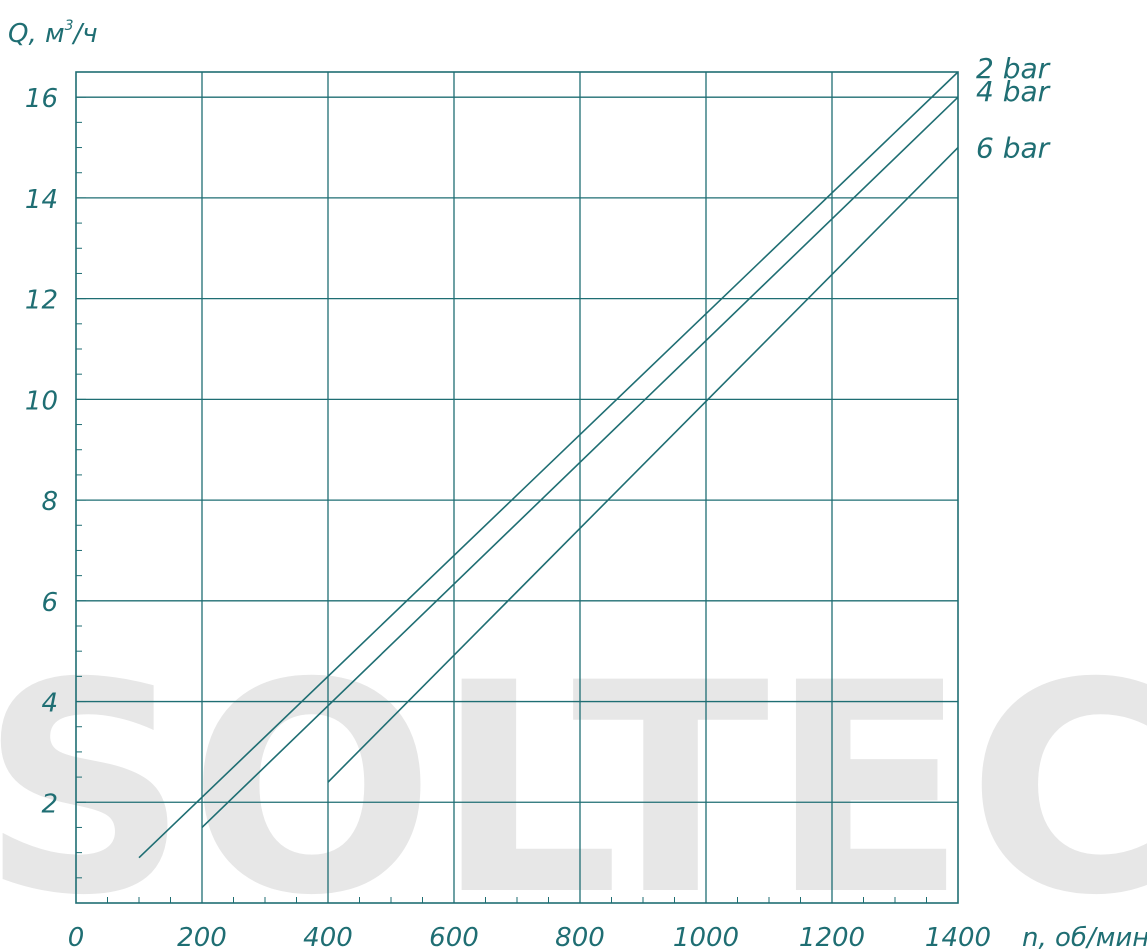  Describe the element at coordinates (53, 33) in the screenshot. I see `y-axis-title: Q, м3/ч` at that location.